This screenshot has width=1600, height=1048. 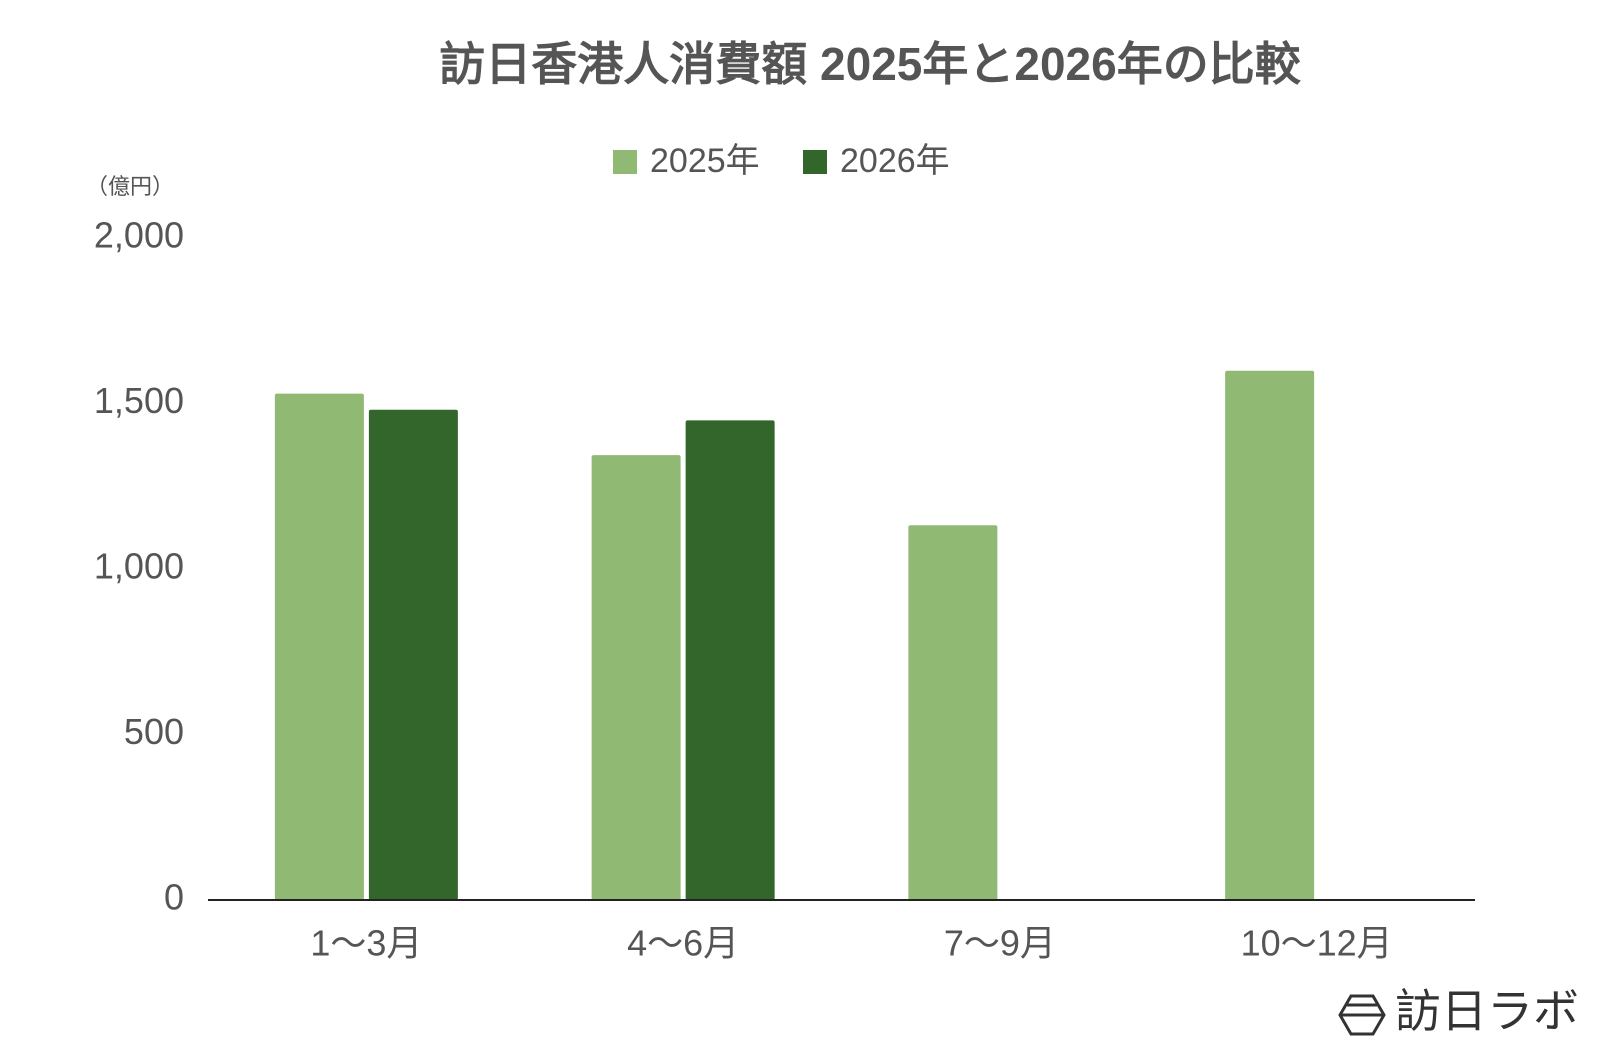 I want to click on x-tick-label: 10〜12月, so click(x=1317, y=943).